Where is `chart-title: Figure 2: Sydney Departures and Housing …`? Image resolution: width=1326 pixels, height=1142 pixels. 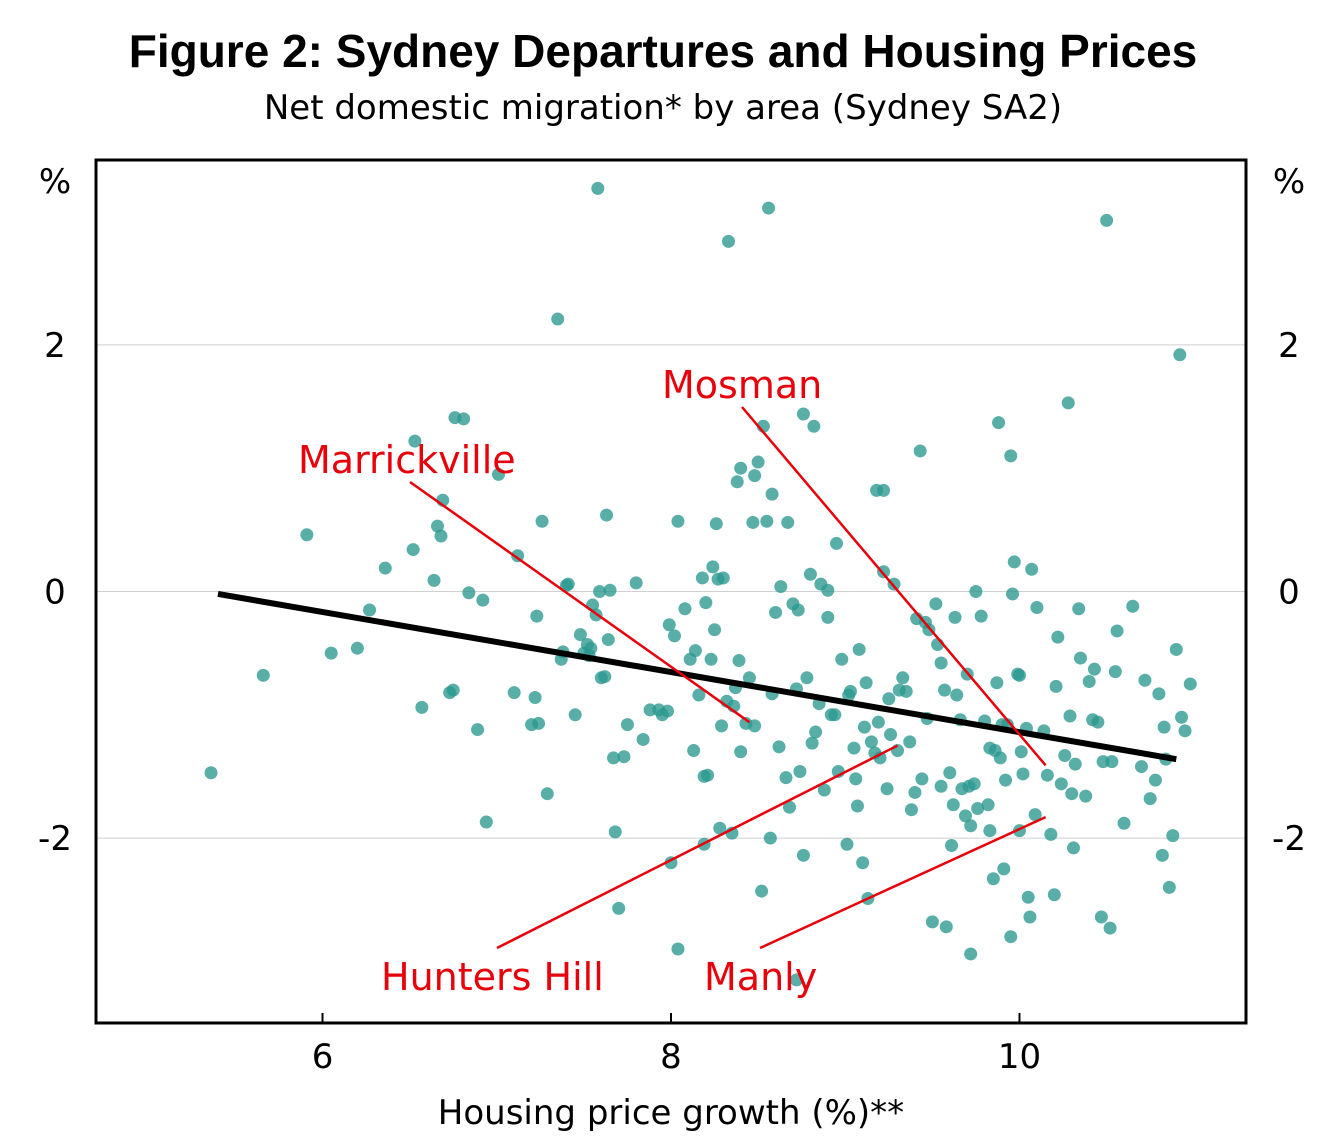
chart-title: Figure 2: Sydney Departures and Housing … is located at coordinates (663, 51).